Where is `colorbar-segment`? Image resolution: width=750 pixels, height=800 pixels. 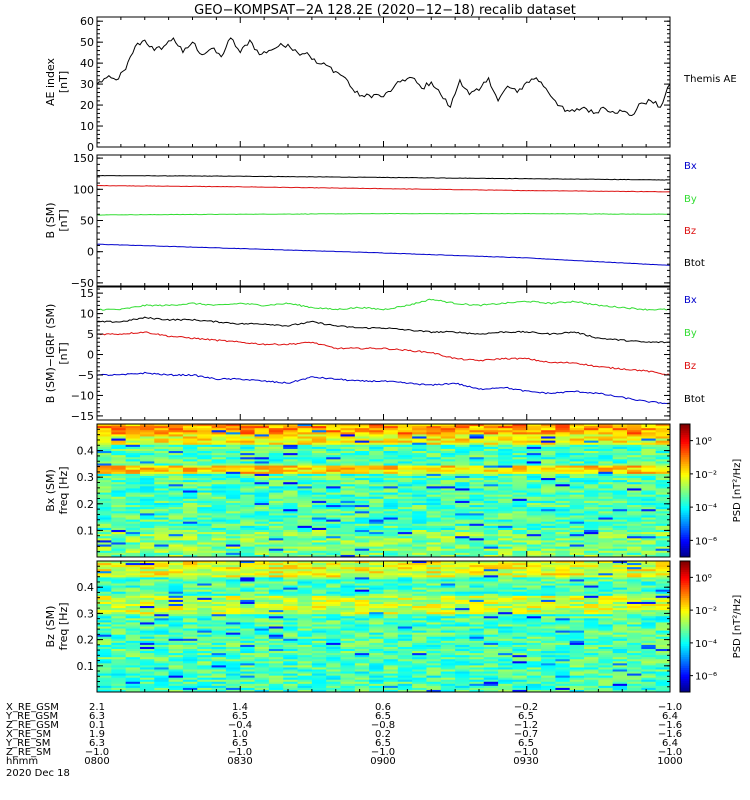
colorbar-segment is located at coordinates (685, 481).